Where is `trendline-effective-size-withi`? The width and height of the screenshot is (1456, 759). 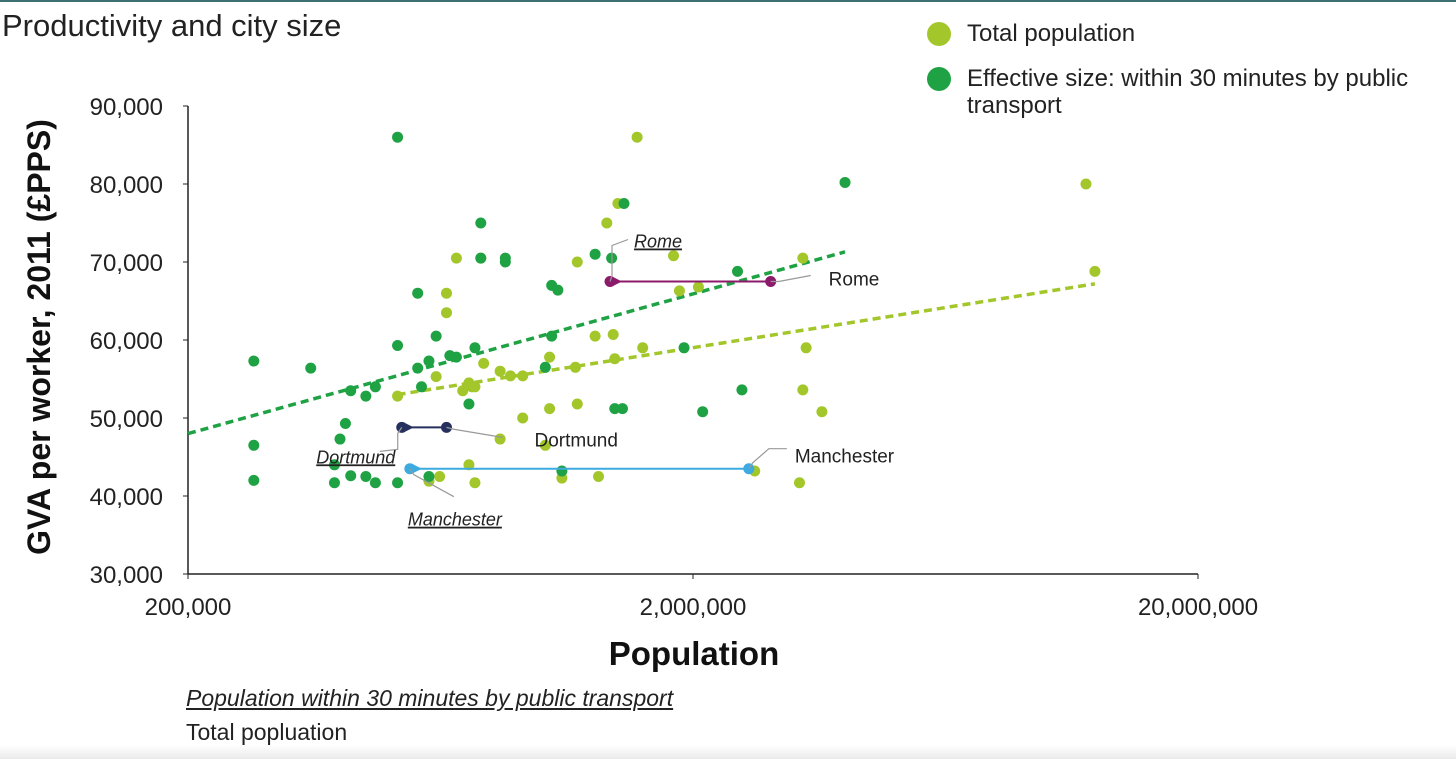
trendline-effective-size-withi is located at coordinates (516, 343).